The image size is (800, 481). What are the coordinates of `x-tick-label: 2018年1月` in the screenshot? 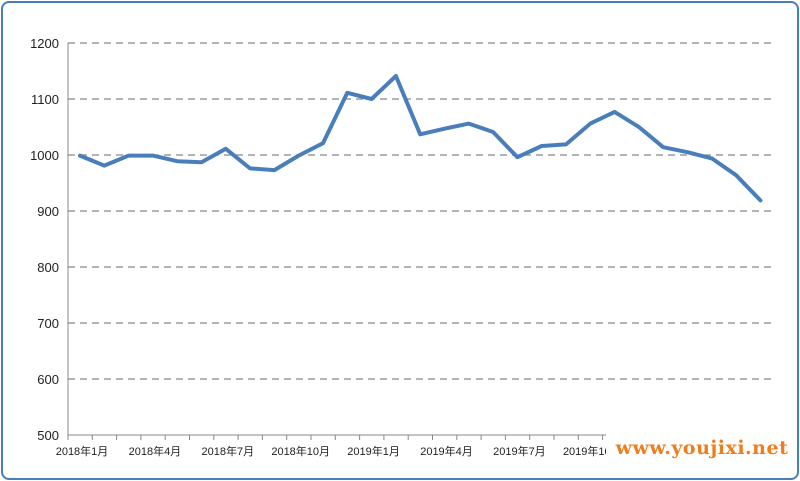 It's located at (82, 451).